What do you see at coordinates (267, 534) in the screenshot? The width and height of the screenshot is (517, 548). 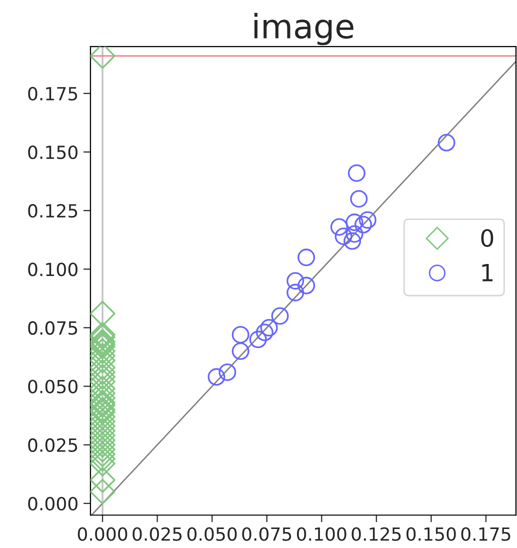 I see `x-tick-label: 0.075` at bounding box center [267, 534].